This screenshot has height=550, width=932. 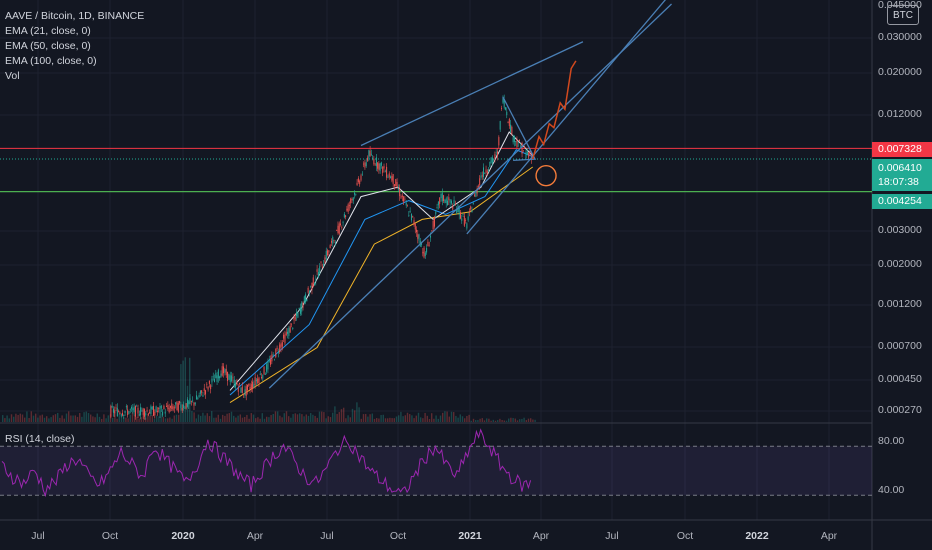 What do you see at coordinates (40, 439) in the screenshot?
I see `rsi-legend: RSI (14, close)` at bounding box center [40, 439].